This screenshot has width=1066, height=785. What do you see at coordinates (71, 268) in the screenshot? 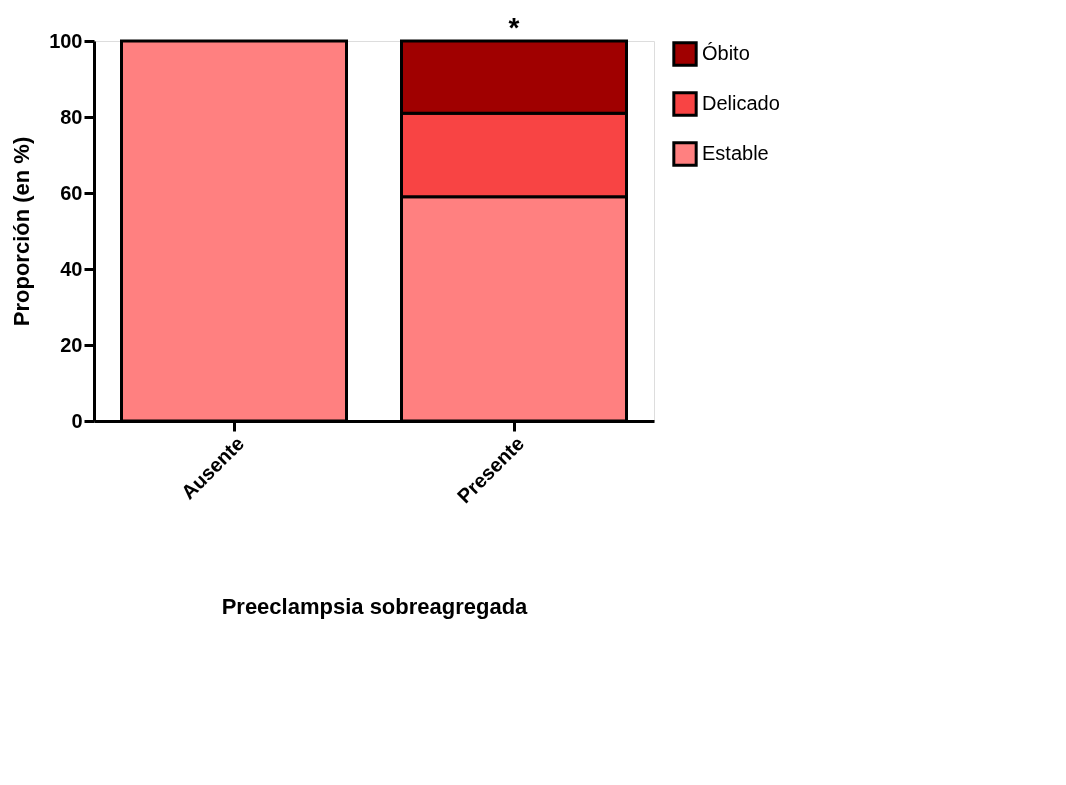
I see `y-tick-label: 40` at bounding box center [71, 268].